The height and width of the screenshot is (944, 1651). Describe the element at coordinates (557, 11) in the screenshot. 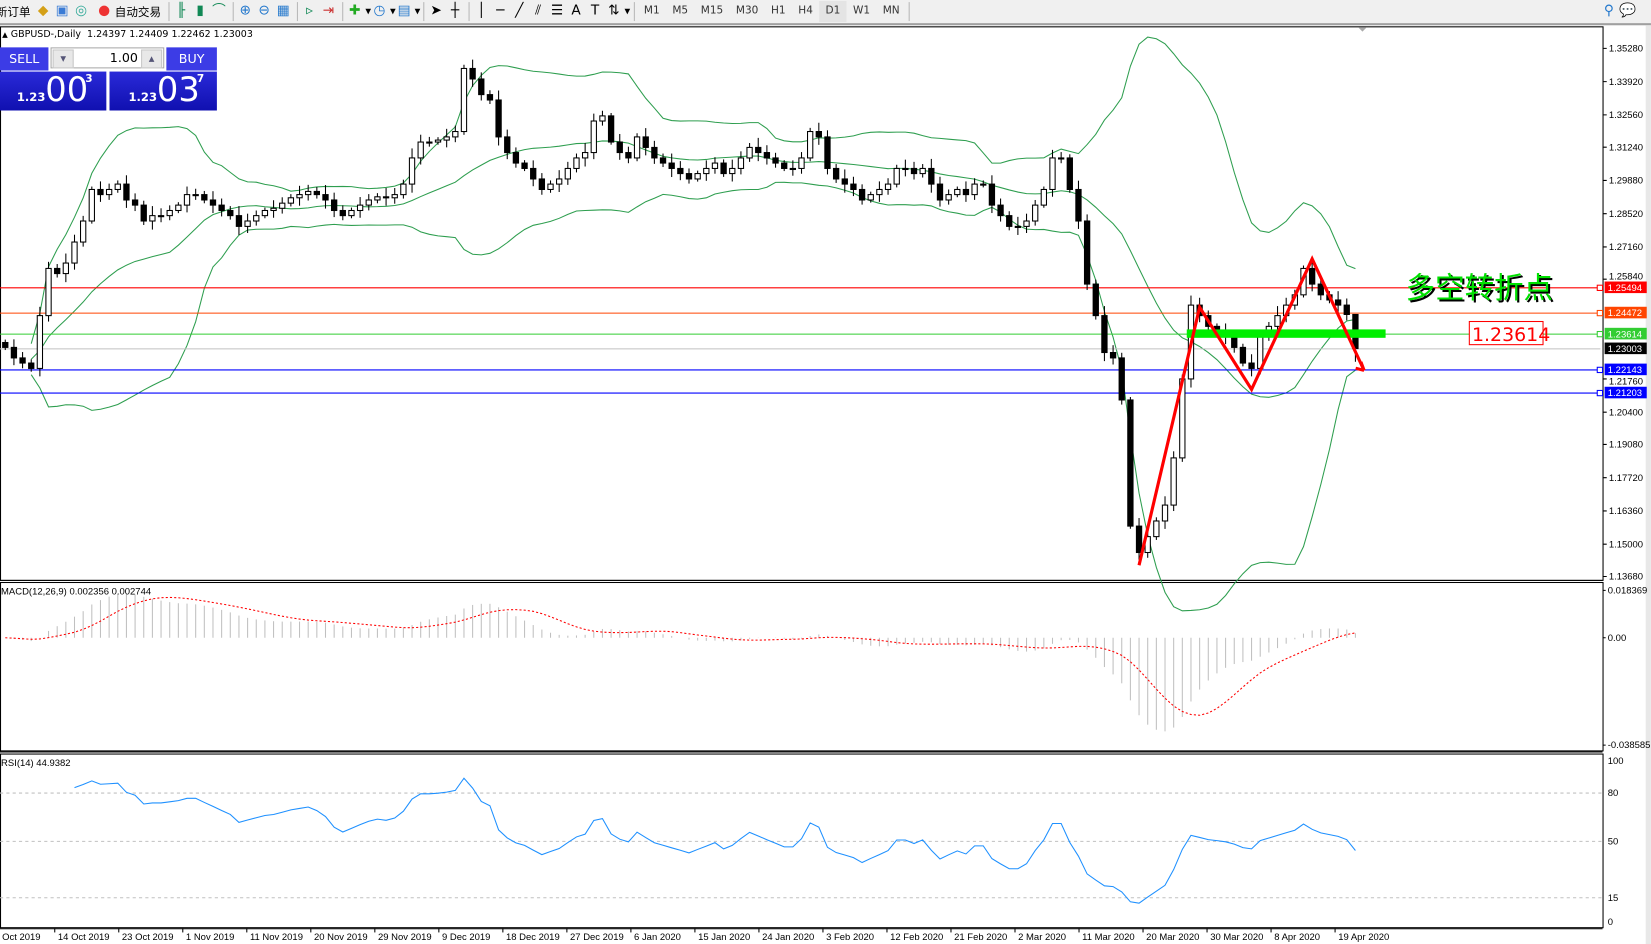

I see `fibonacci-icon: ☰` at that location.